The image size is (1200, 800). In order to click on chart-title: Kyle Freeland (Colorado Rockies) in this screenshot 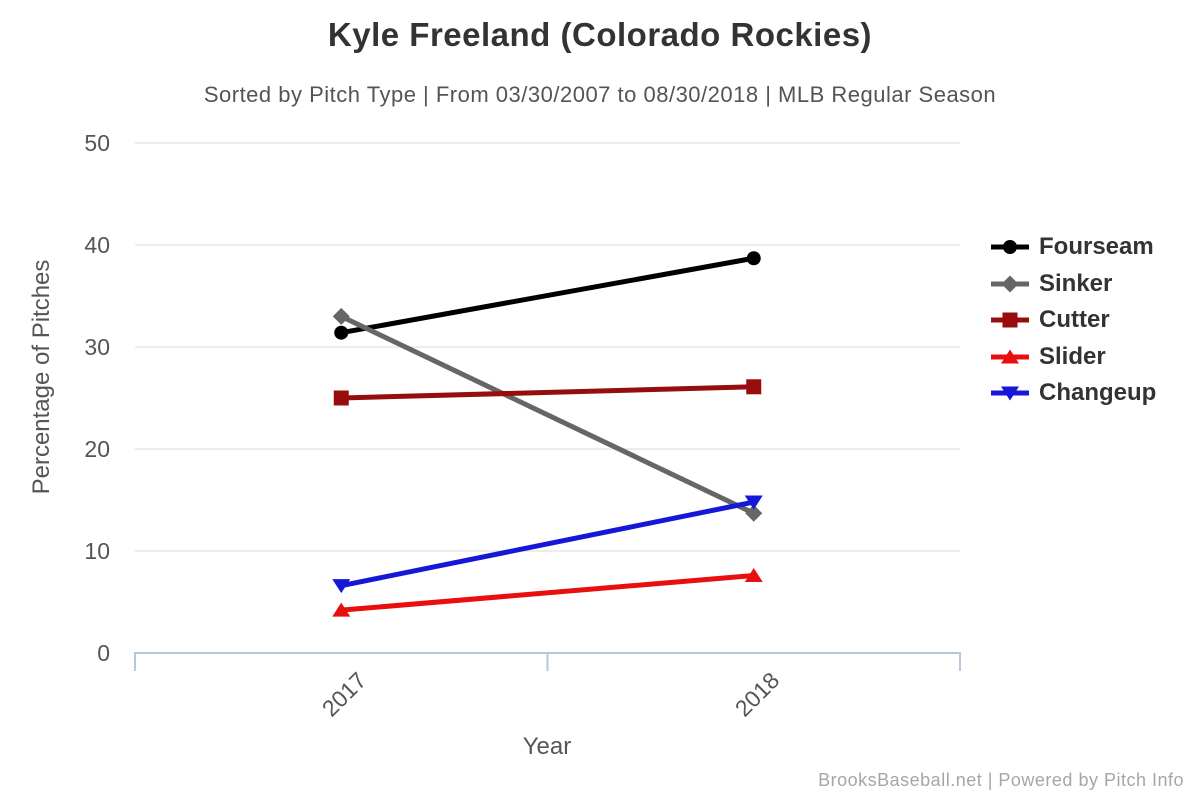, I will do `click(600, 34)`.